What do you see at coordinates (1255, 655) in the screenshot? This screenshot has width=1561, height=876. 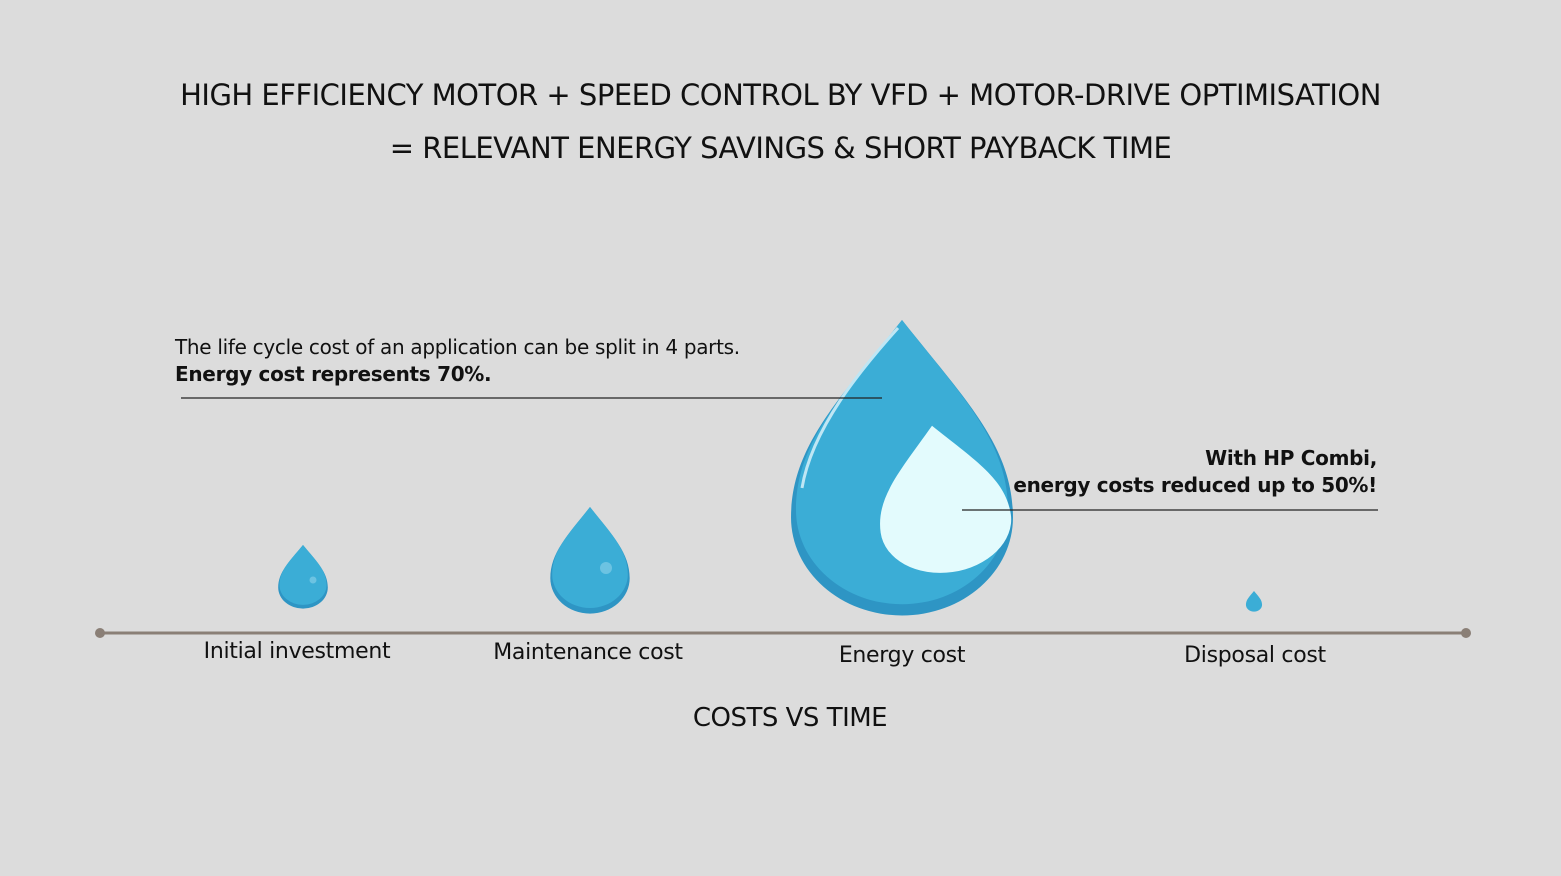 I see `stage-label: Disposal cost` at bounding box center [1255, 655].